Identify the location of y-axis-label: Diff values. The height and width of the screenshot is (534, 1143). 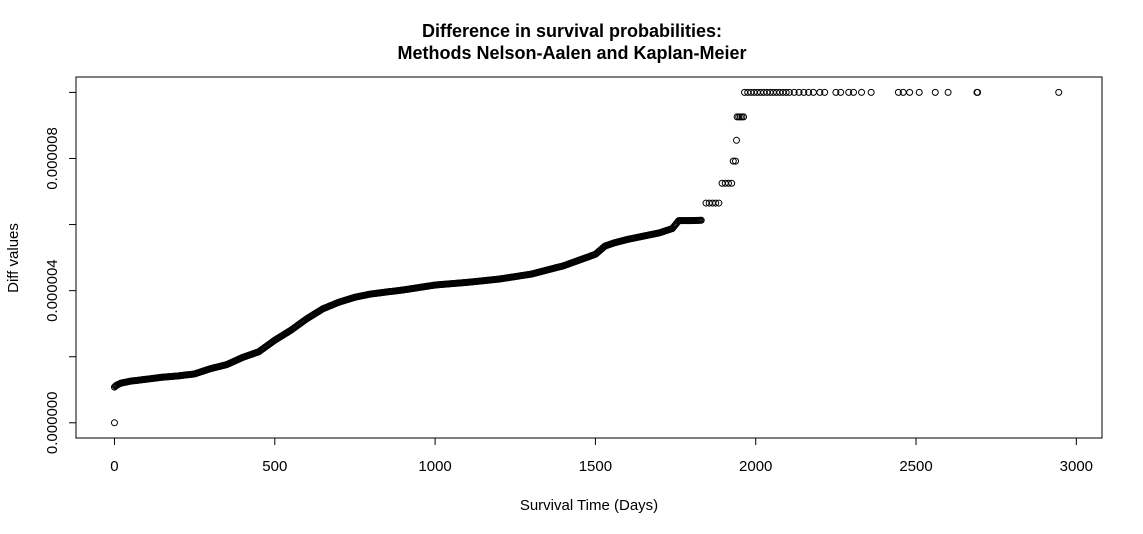
(13, 258).